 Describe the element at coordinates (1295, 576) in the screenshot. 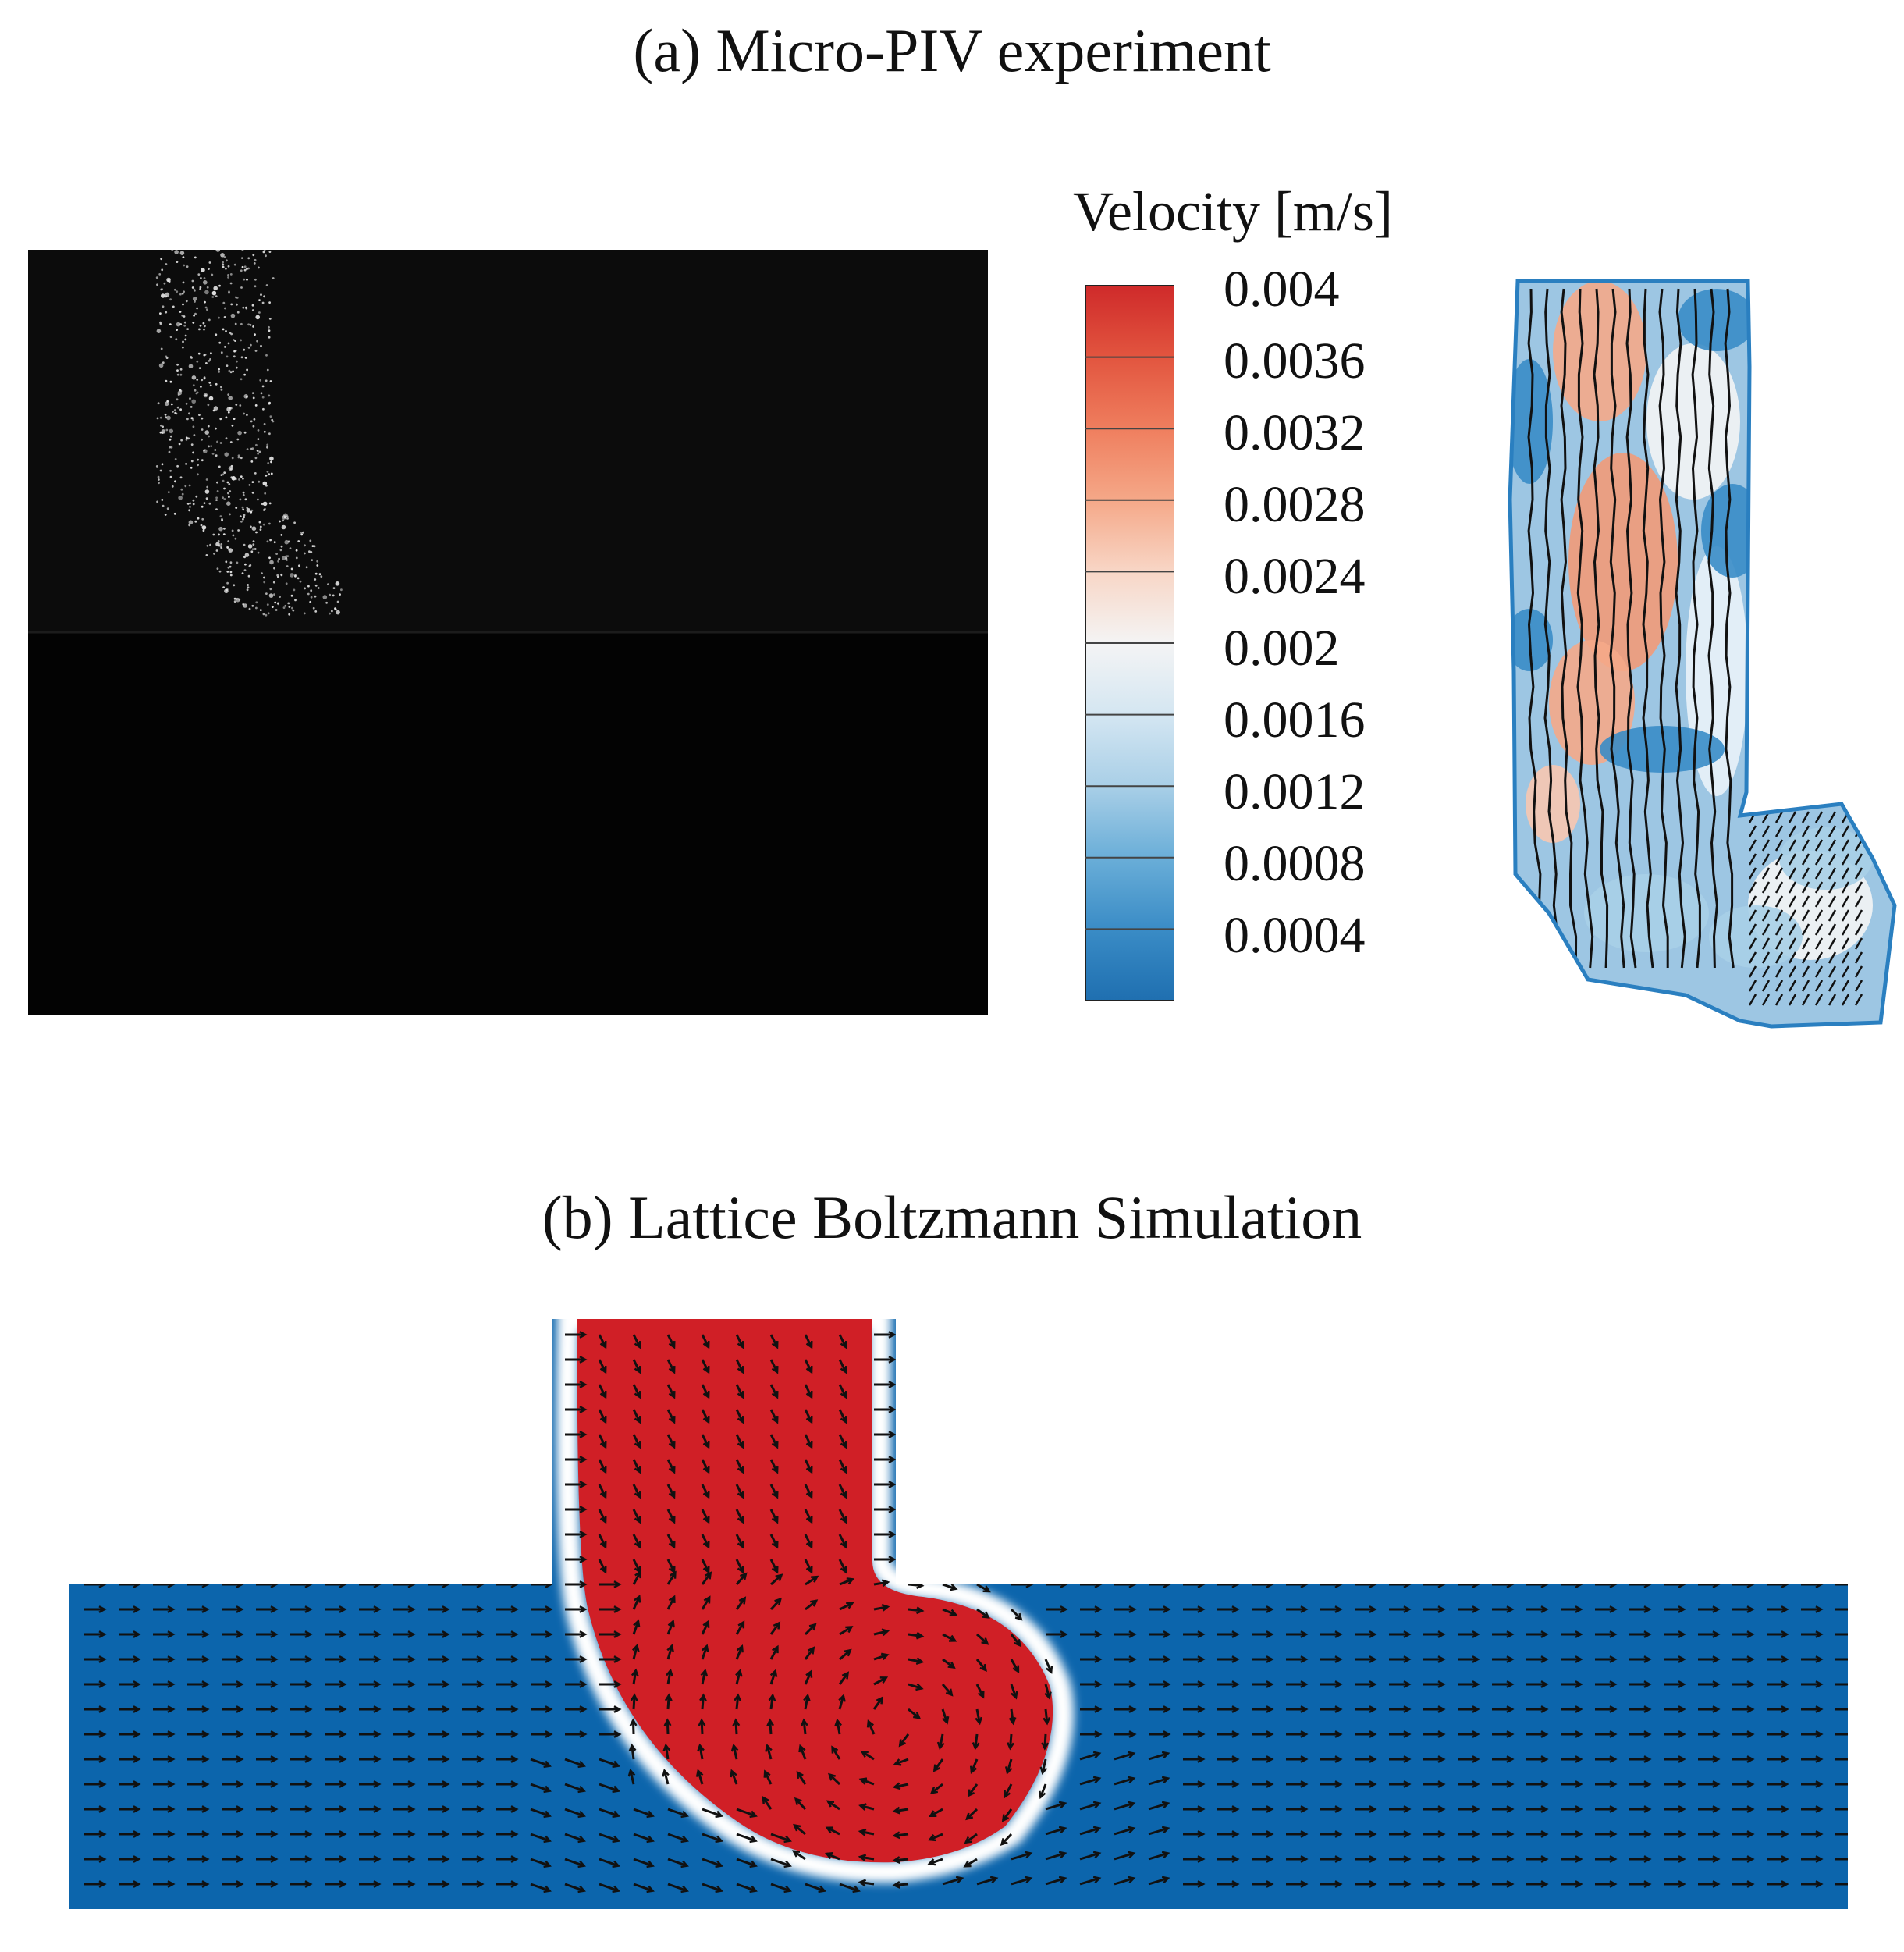

I see `colorbar-label: 0.0024` at that location.